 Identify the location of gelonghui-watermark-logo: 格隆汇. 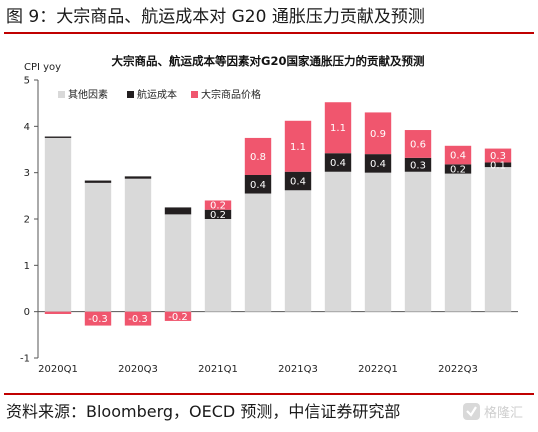
(493, 412).